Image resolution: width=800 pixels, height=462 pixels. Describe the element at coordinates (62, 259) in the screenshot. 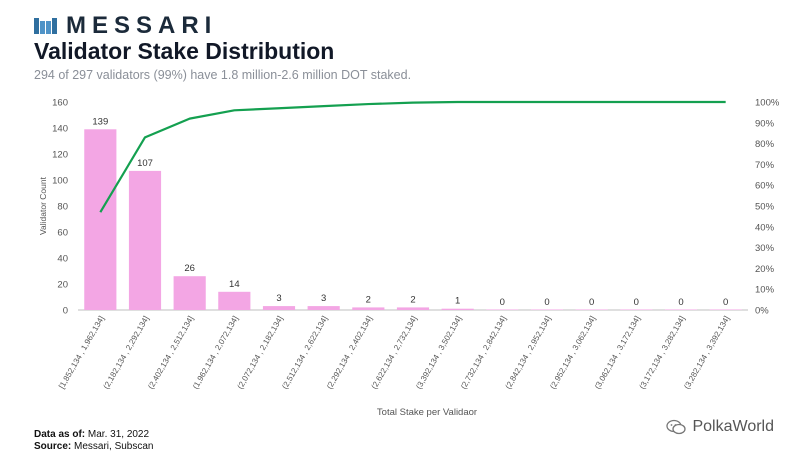

I see `y-tick-label: 40` at that location.